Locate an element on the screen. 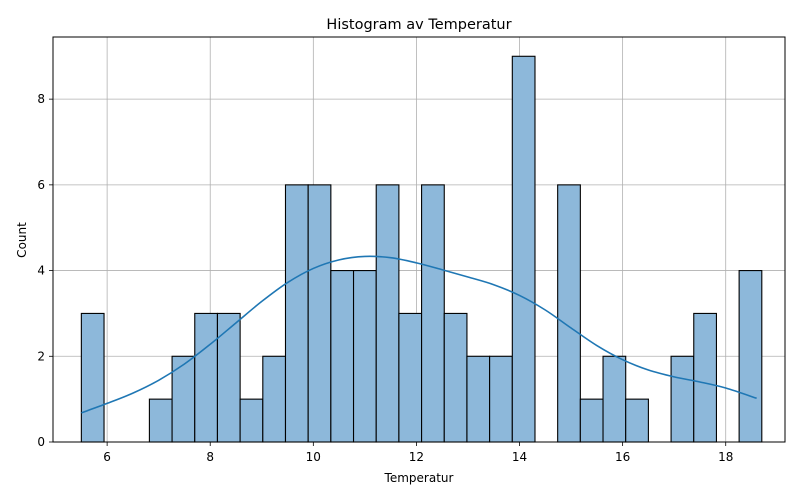 The width and height of the screenshot is (800, 500). x-tick-label: 6 is located at coordinates (107, 457).